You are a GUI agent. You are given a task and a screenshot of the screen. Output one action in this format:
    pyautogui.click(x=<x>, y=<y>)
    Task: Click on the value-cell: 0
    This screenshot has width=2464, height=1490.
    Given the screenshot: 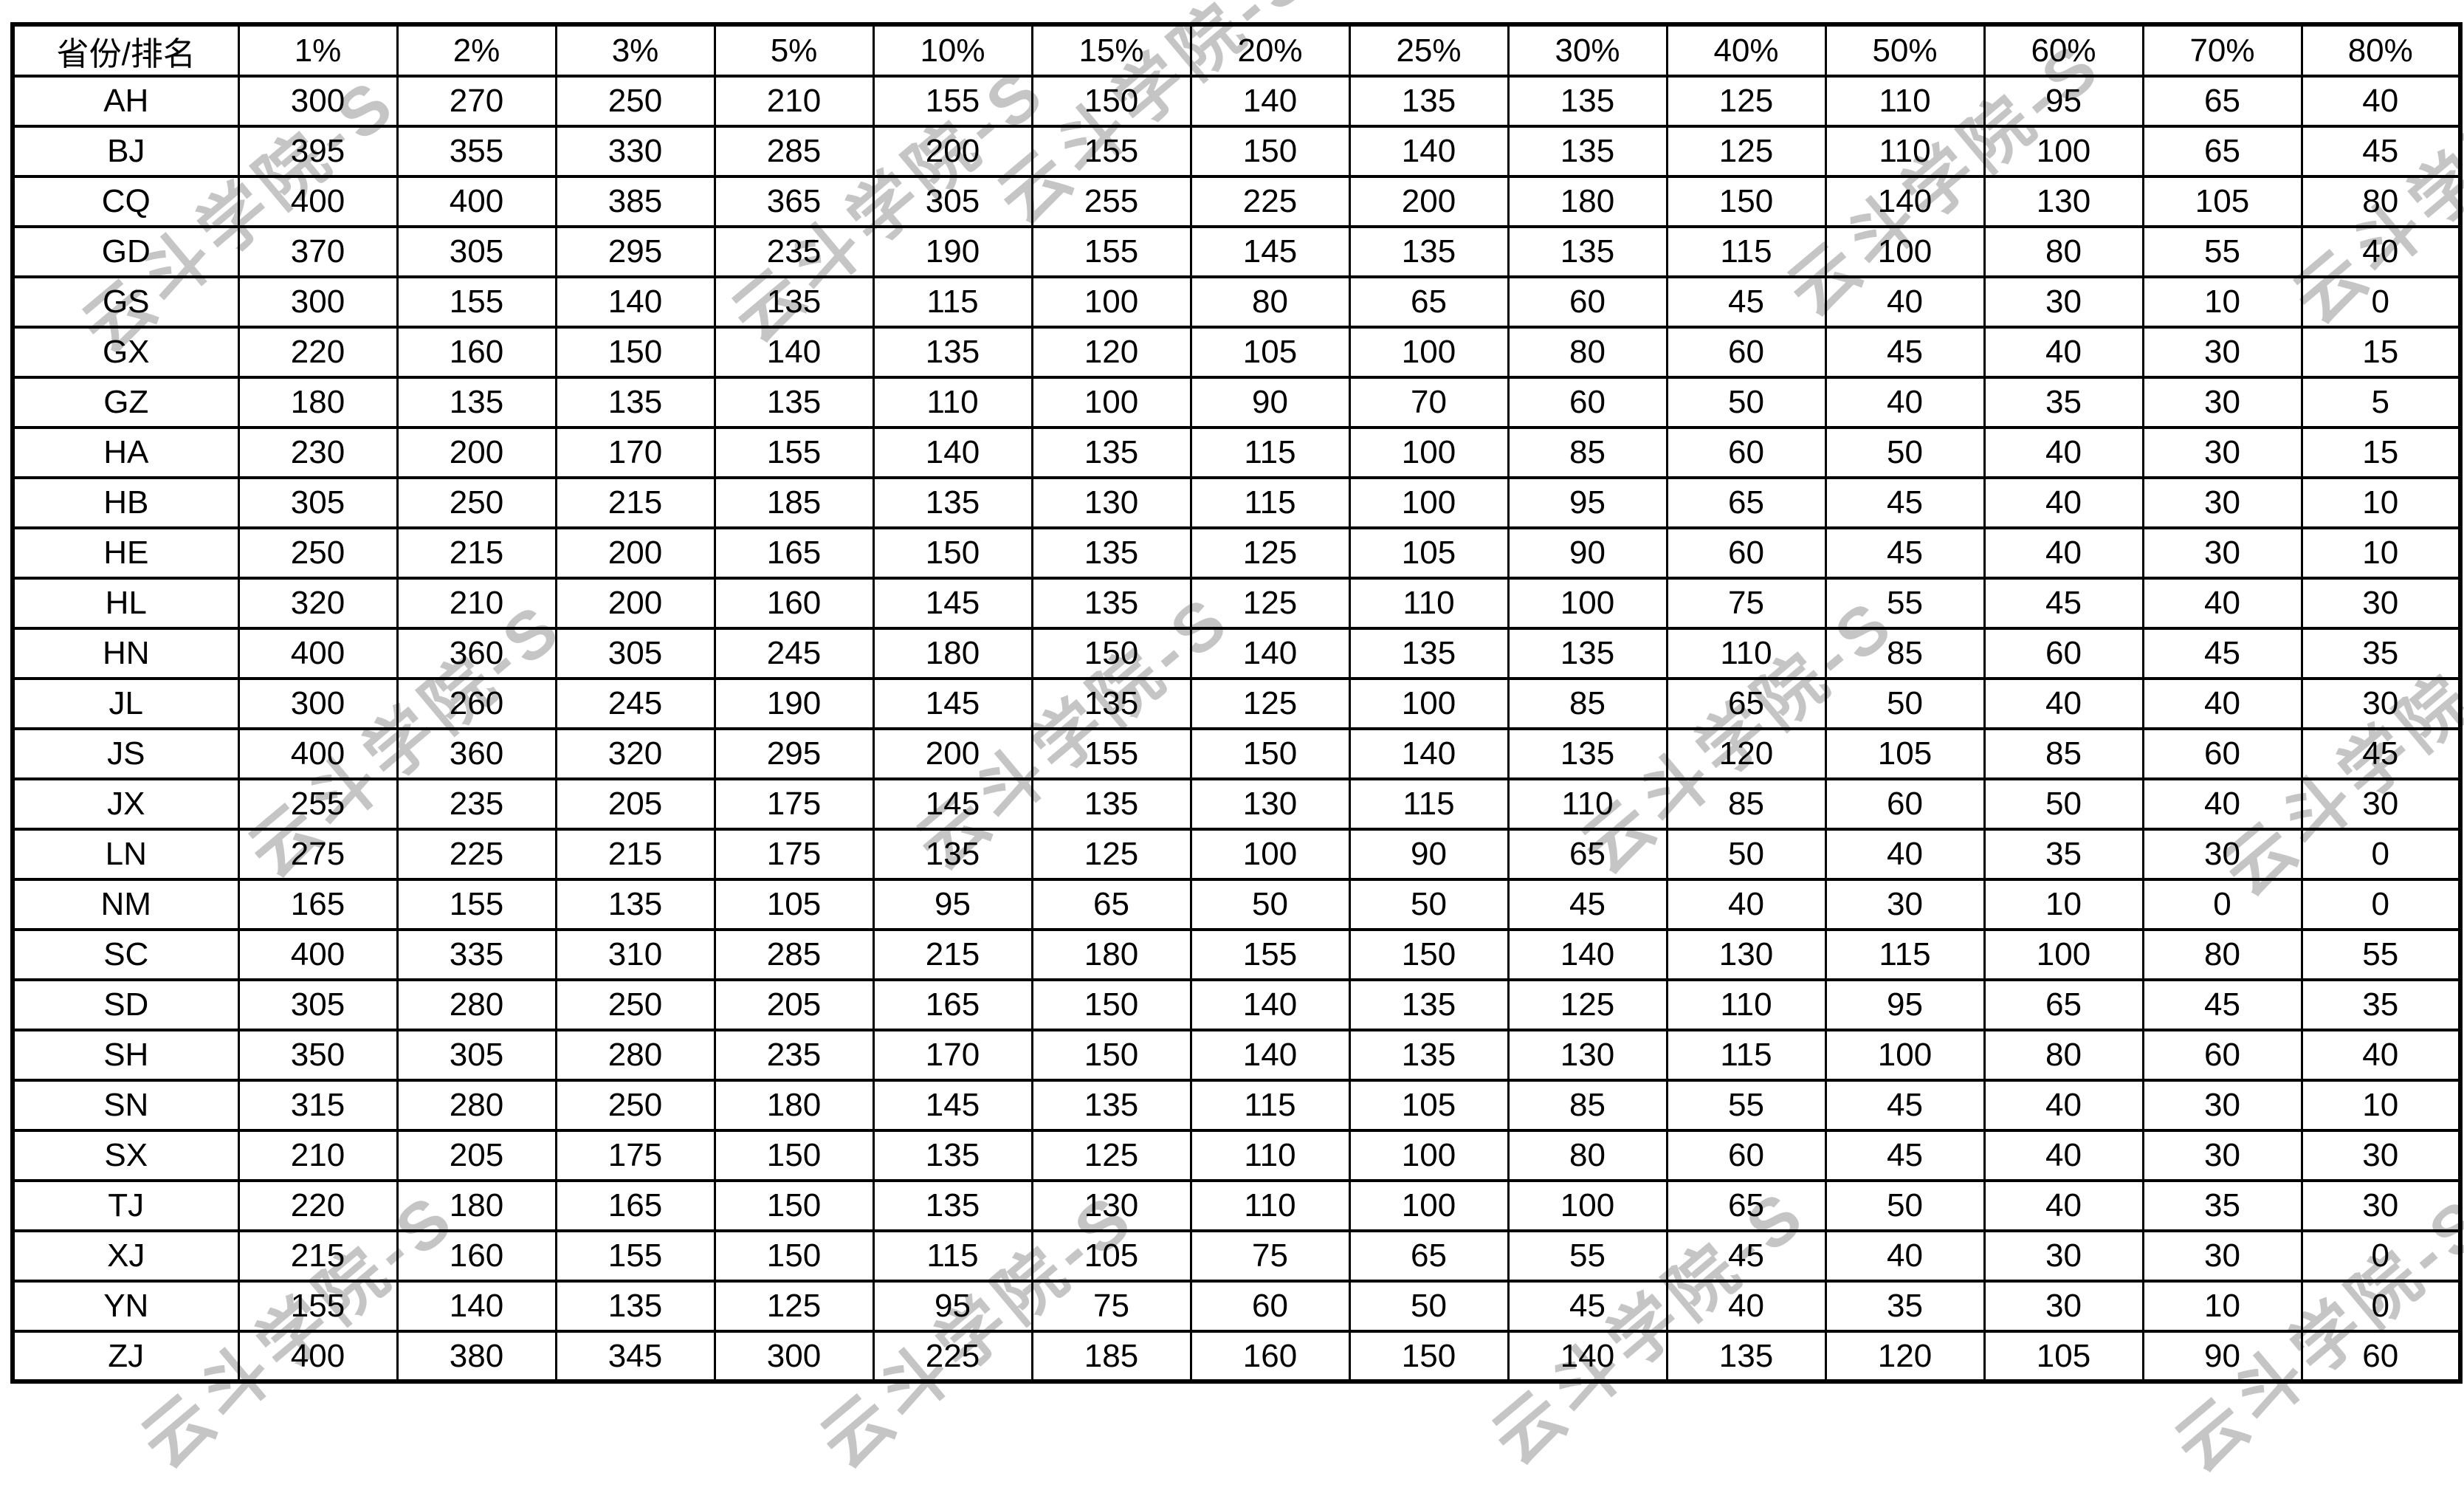 What is the action you would take?
    pyautogui.click(x=2381, y=1256)
    